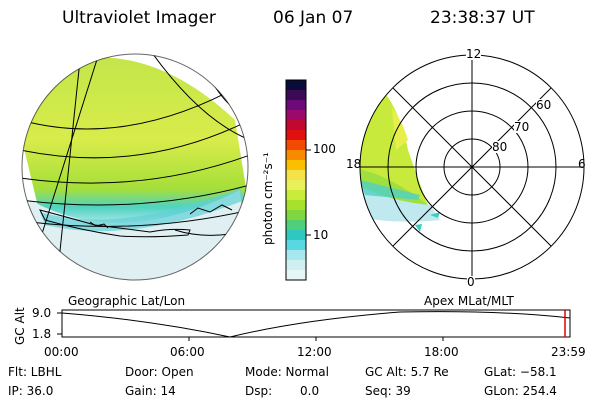 This screenshot has height=400, width=600. What do you see at coordinates (127, 301) in the screenshot?
I see `left-panel-caption: Geographic Lat/Lon` at bounding box center [127, 301].